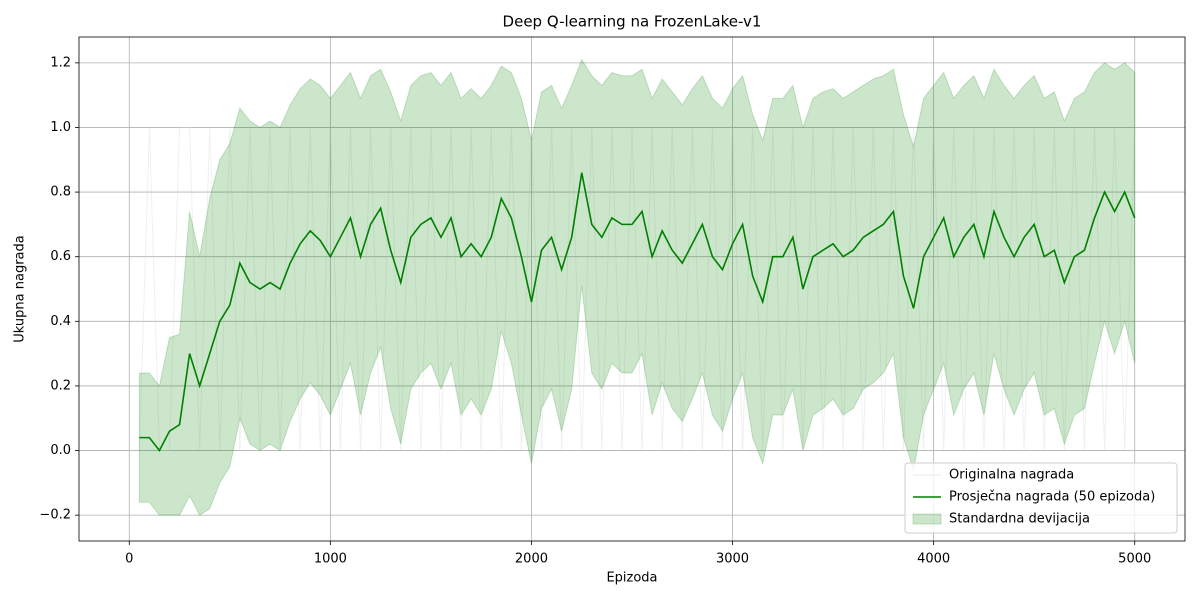  I want to click on y-tick-label: 0.6, so click(60, 256).